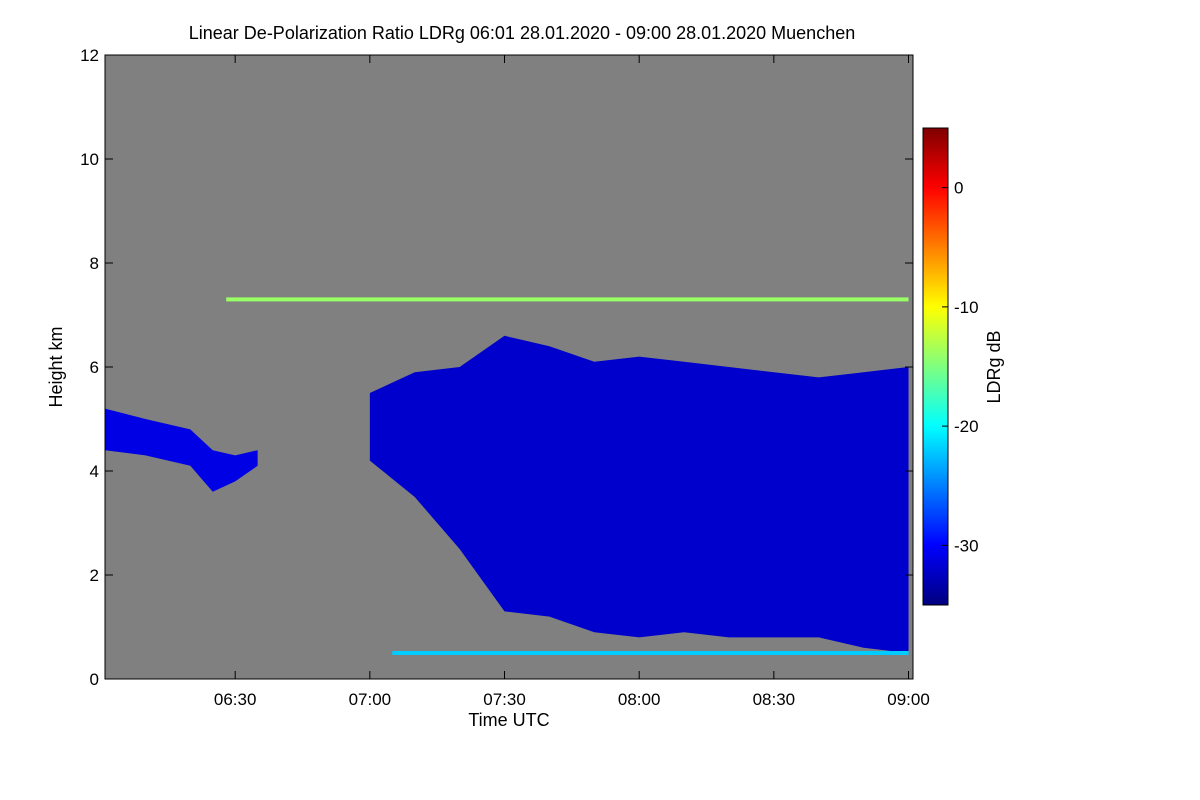 The image size is (1200, 800). What do you see at coordinates (966, 545) in the screenshot?
I see `colorbar-tick-label: -30` at bounding box center [966, 545].